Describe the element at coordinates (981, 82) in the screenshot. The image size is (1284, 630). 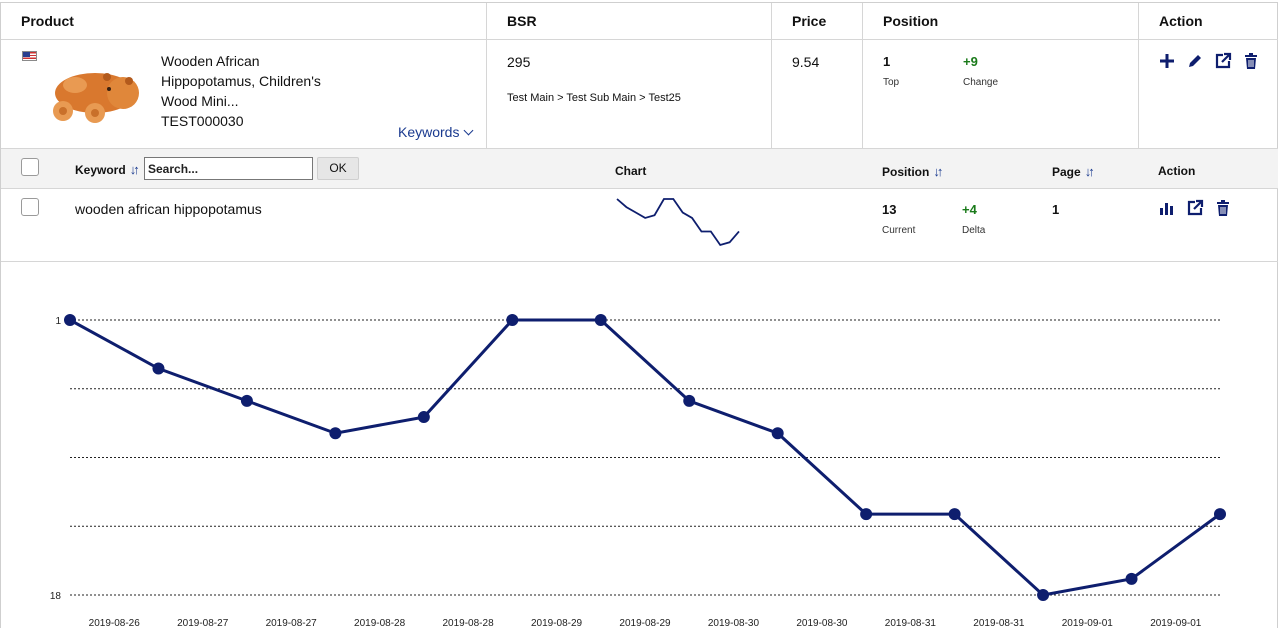
I see `position-change-label: Change` at that location.